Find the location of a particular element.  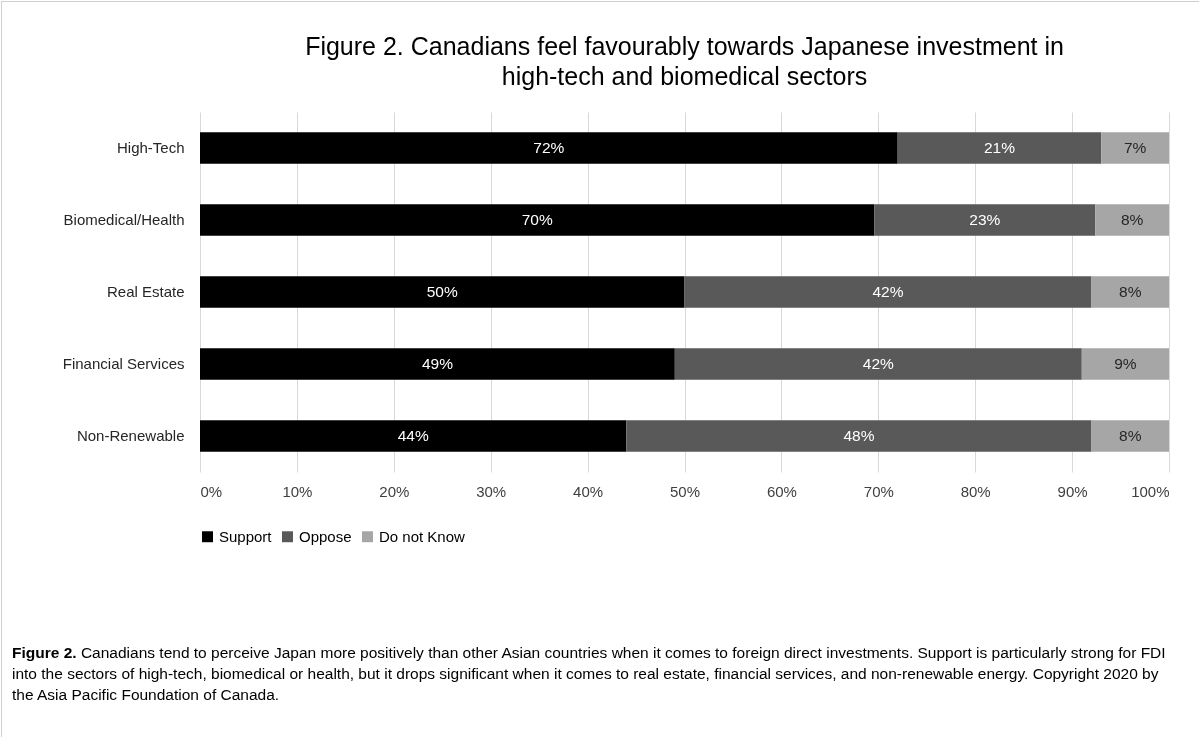

data-label: 49% is located at coordinates (437, 363).